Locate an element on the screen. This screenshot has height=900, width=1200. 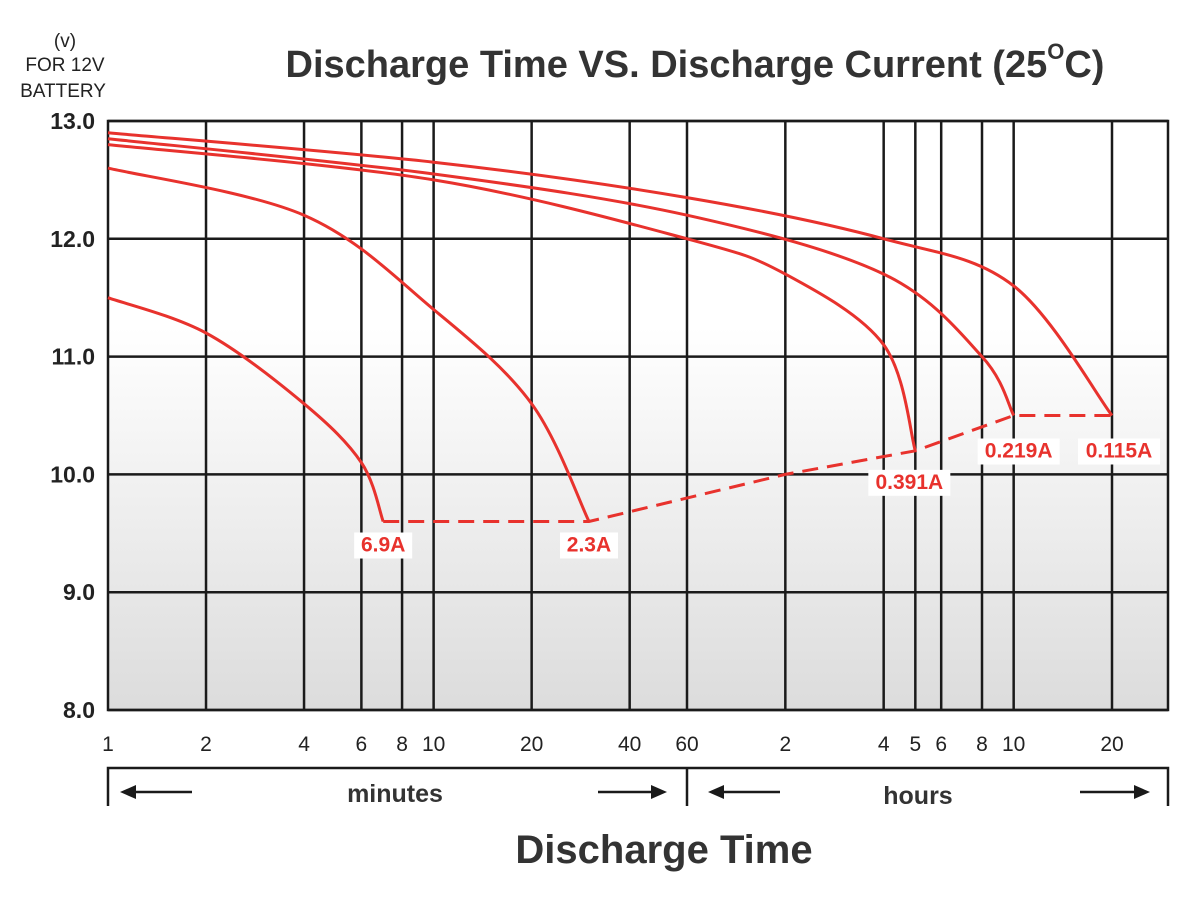
x-tick-label: 40 is located at coordinates (629, 744).